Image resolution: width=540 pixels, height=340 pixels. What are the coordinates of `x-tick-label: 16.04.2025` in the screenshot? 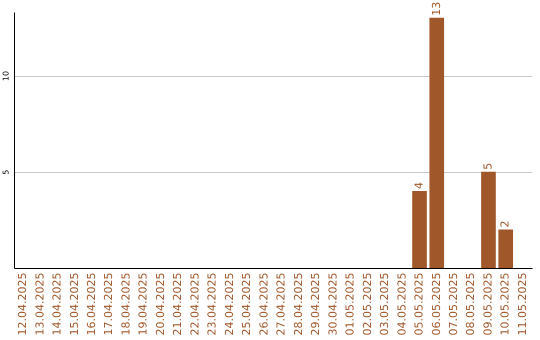 It's located at (91, 304).